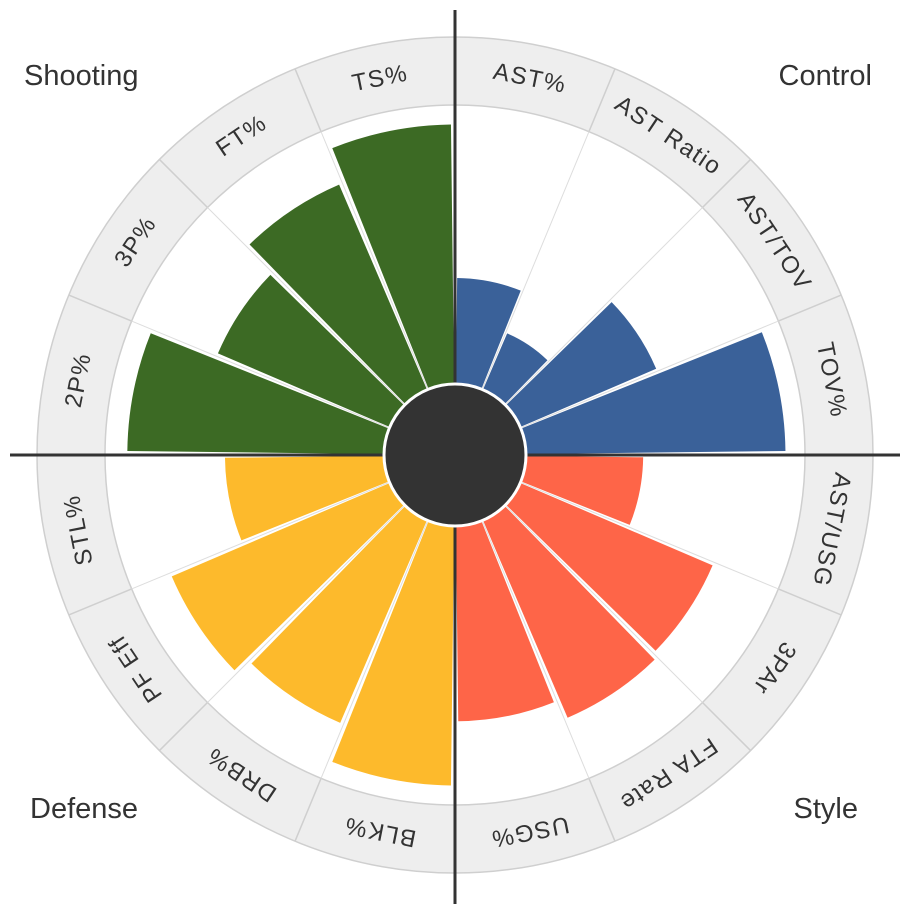 The image size is (910, 914). What do you see at coordinates (825, 76) in the screenshot?
I see `group-label-control: Control` at bounding box center [825, 76].